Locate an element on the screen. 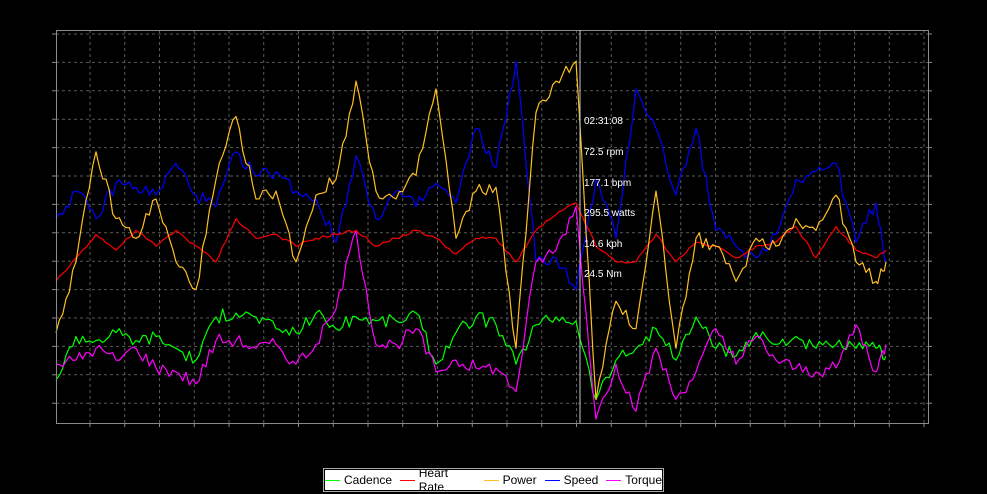  legend-label: Cadence is located at coordinates (368, 480).